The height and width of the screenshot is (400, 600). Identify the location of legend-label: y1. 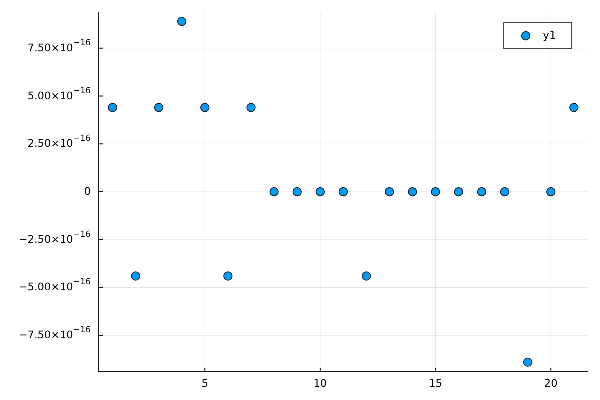
(550, 35).